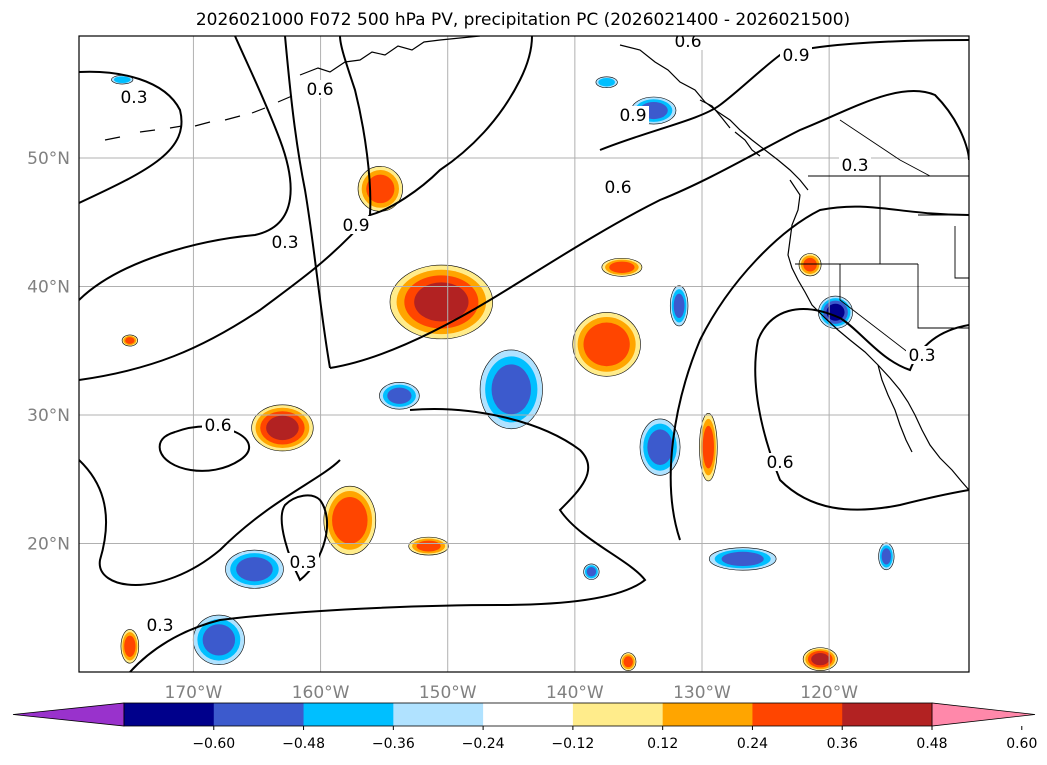 This screenshot has height=765, width=1047. I want to click on y-axis-ticks: 20°N 30°N 40°N 50°N, so click(48, 351).